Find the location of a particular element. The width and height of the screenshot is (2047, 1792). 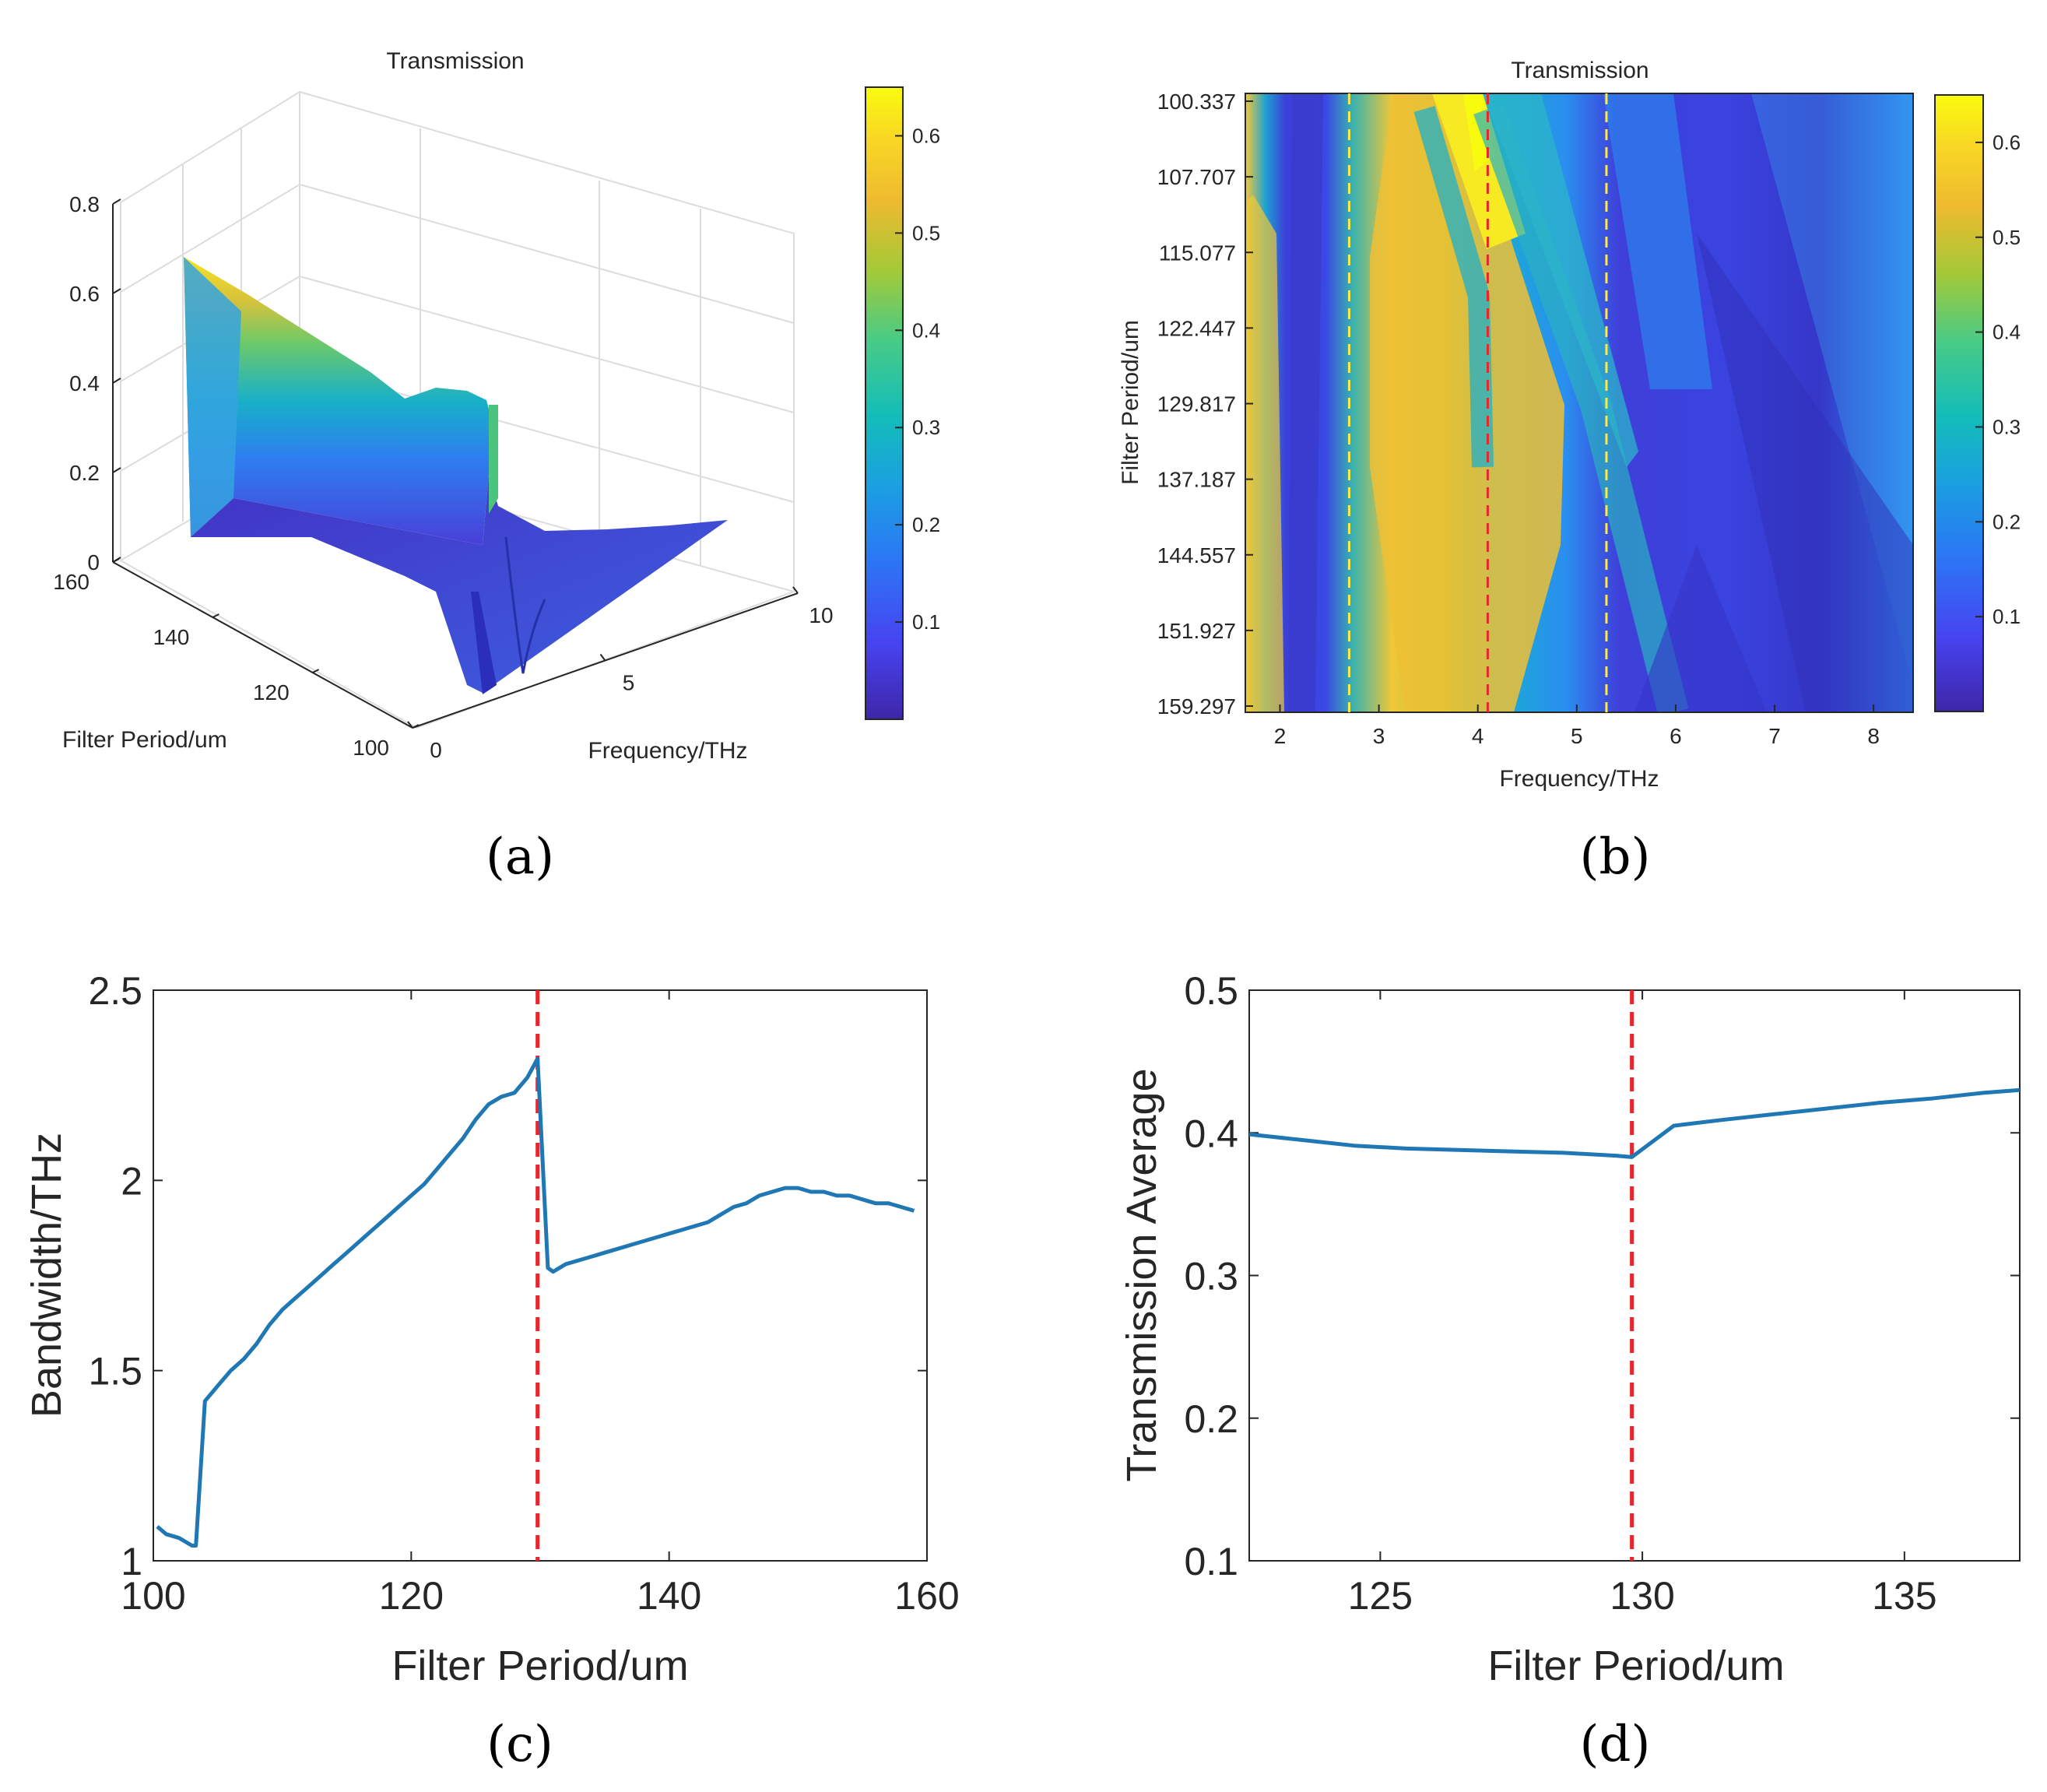

panel-d-ticks: 125 130 135 0.1 0.2 0.3 0.4 0.5 is located at coordinates (1602, 1293).